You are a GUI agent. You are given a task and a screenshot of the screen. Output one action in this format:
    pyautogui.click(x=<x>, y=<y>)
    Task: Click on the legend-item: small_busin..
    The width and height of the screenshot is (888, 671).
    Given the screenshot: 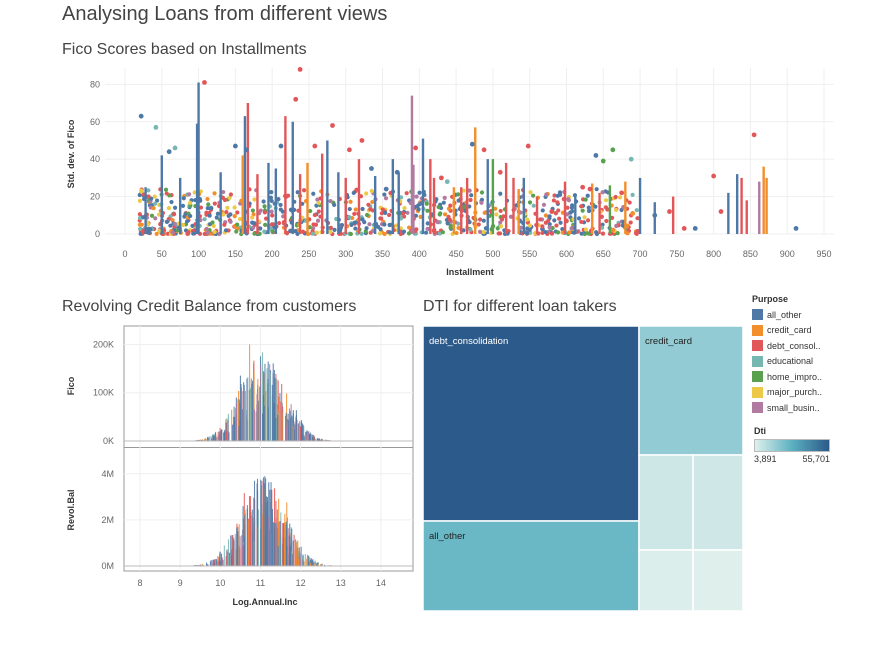 What is the action you would take?
    pyautogui.click(x=787, y=408)
    